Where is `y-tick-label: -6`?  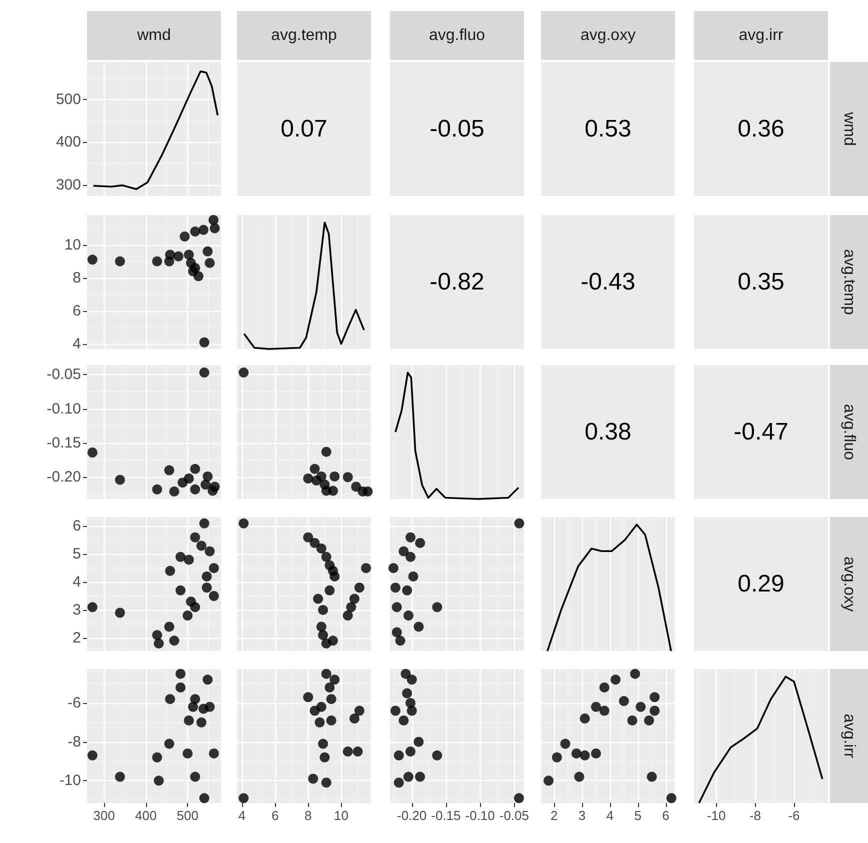
y-tick-label: -6 is located at coordinates (74, 703).